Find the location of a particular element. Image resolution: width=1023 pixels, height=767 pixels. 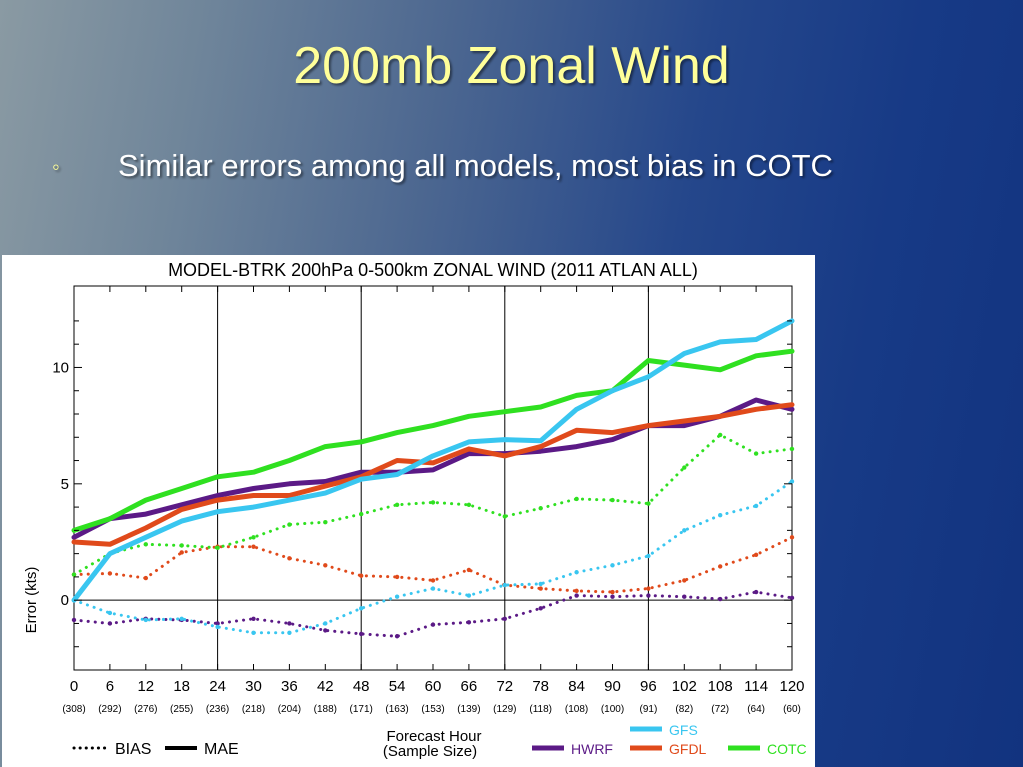

legend-bias-label: BIAS is located at coordinates (133, 749).